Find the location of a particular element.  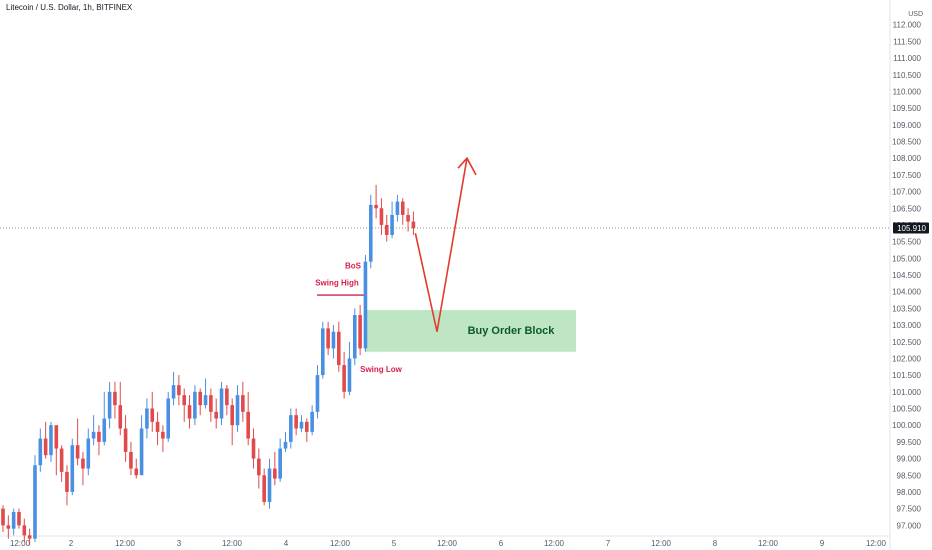

y-tick-label: 97.000 is located at coordinates (909, 525).